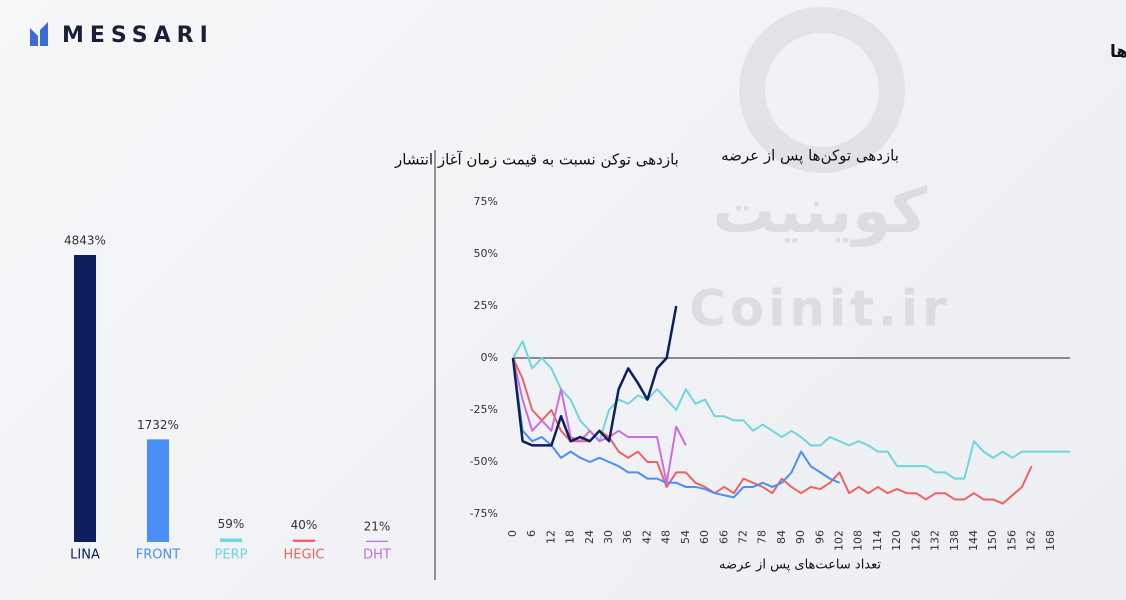 The height and width of the screenshot is (600, 1126). Describe the element at coordinates (1050, 540) in the screenshot. I see `x-tick-label: 168` at that location.